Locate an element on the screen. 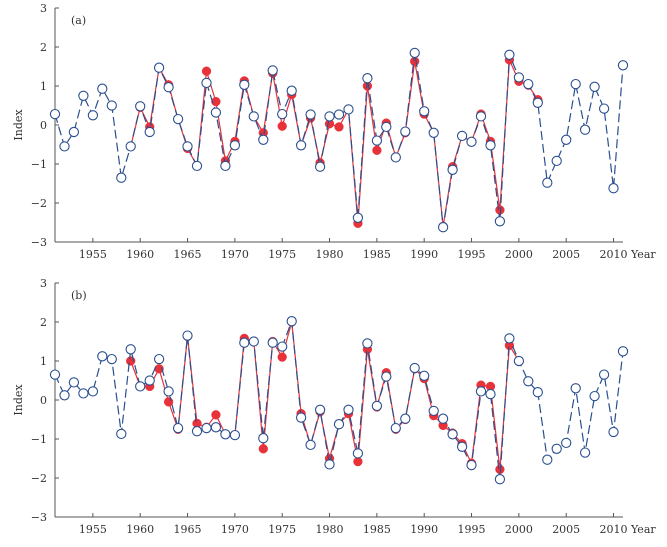 Image resolution: width=667 pixels, height=547 pixels. y-tick-label: −3 is located at coordinates (39, 242).